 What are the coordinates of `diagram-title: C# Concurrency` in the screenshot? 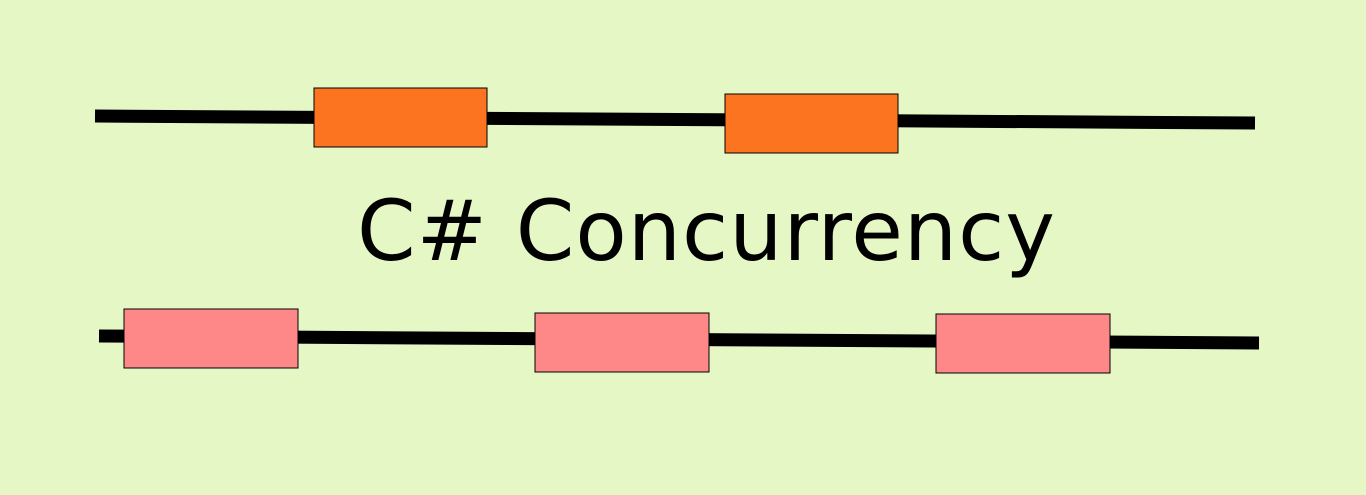 It's located at (707, 231).